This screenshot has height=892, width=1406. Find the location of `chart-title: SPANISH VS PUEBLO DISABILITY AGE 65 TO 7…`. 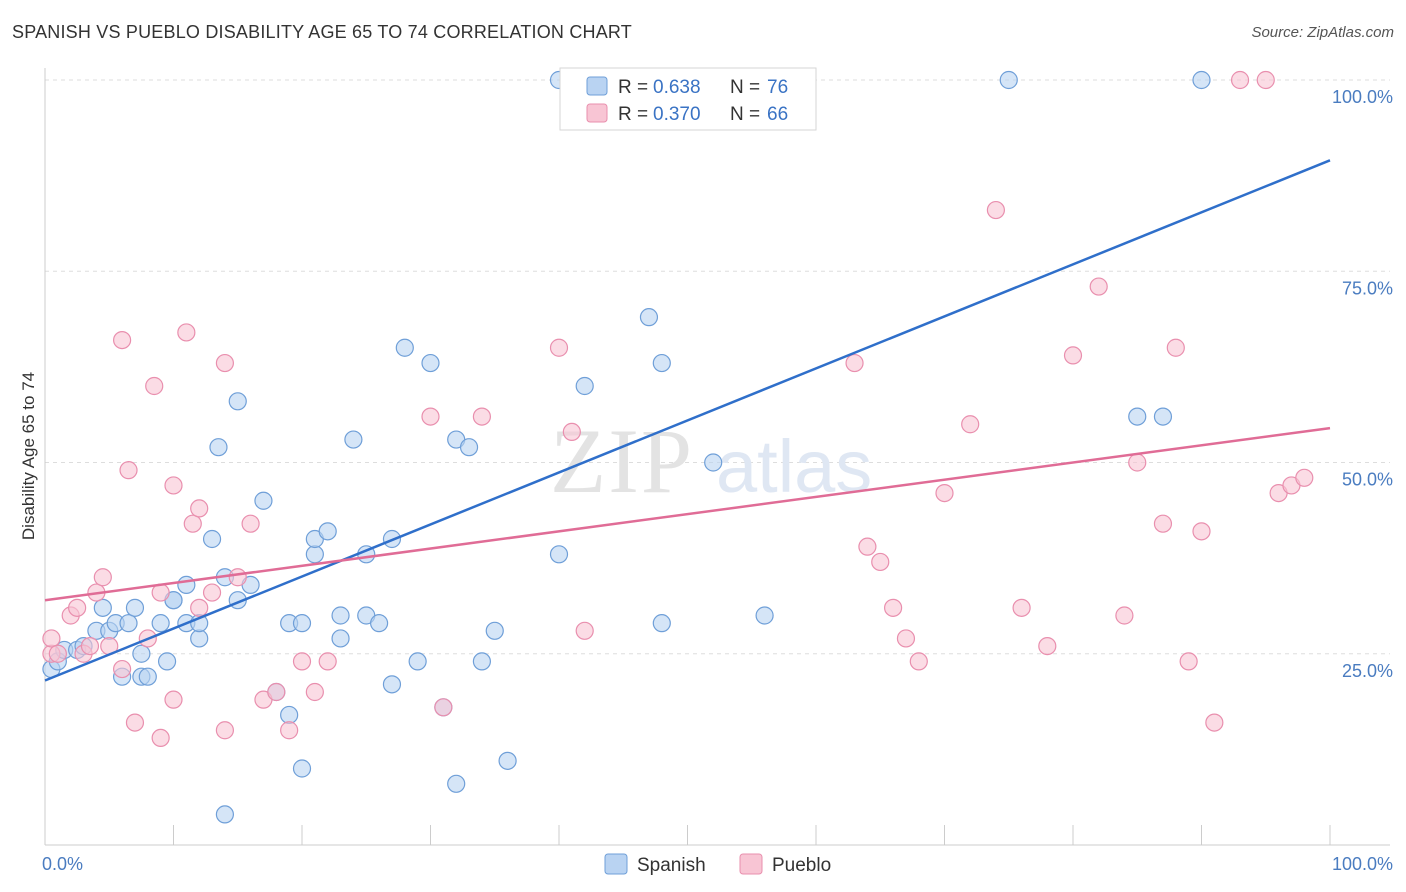

chart-title: SPANISH VS PUEBLO DISABILITY AGE 65 TO 7… is located at coordinates (322, 32).